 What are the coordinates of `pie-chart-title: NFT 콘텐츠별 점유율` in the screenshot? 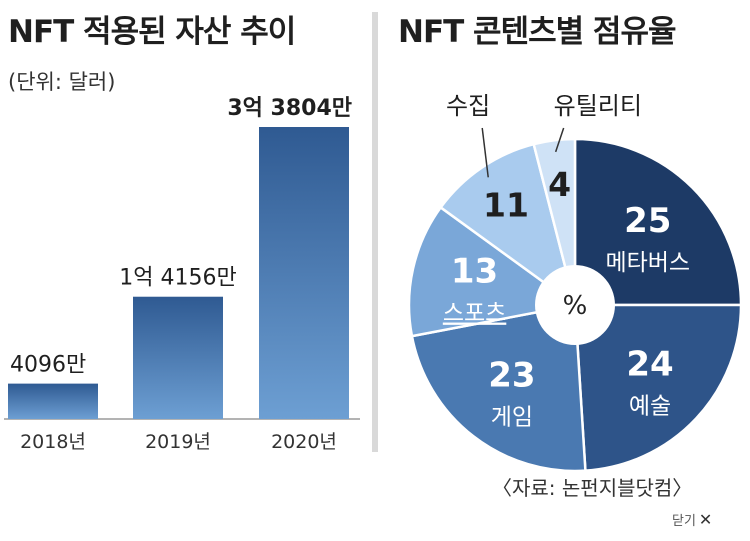 It's located at (537, 32).